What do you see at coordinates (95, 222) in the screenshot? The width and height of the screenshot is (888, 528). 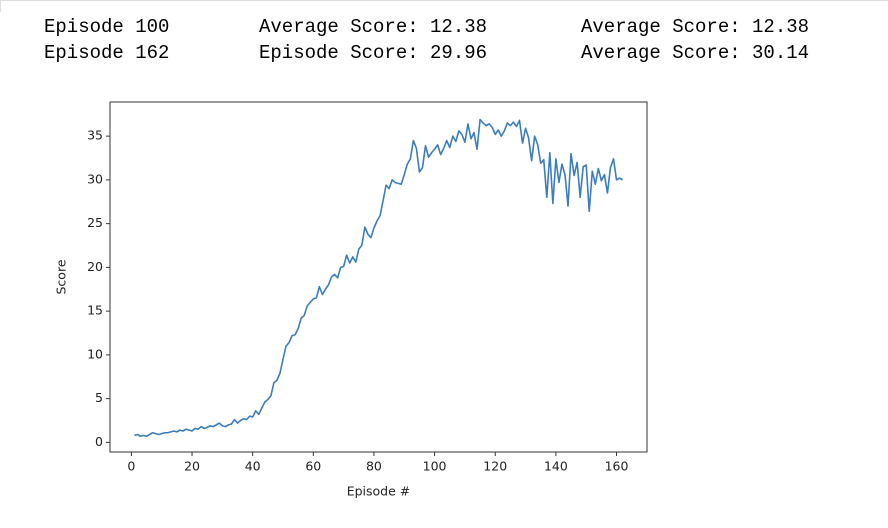 I see `y-tick-label: 25` at bounding box center [95, 222].